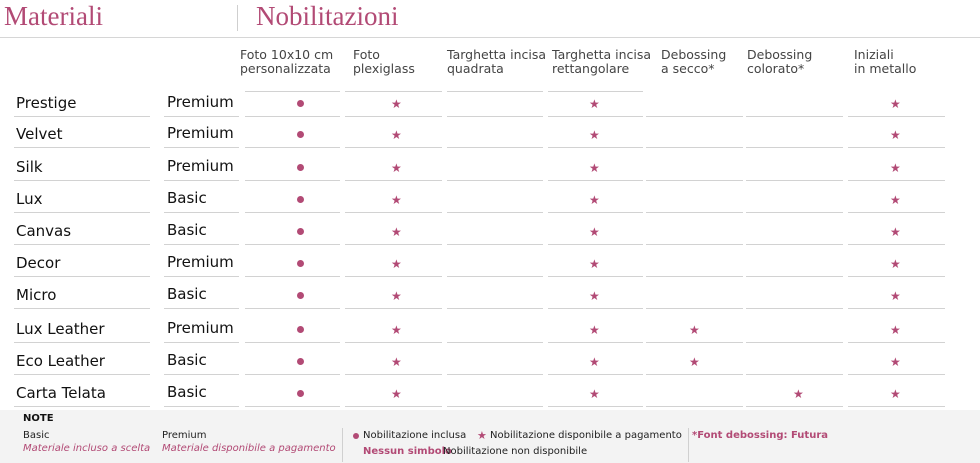 The height and width of the screenshot is (463, 980). What do you see at coordinates (237, 18) in the screenshot?
I see `title-divider` at bounding box center [237, 18].